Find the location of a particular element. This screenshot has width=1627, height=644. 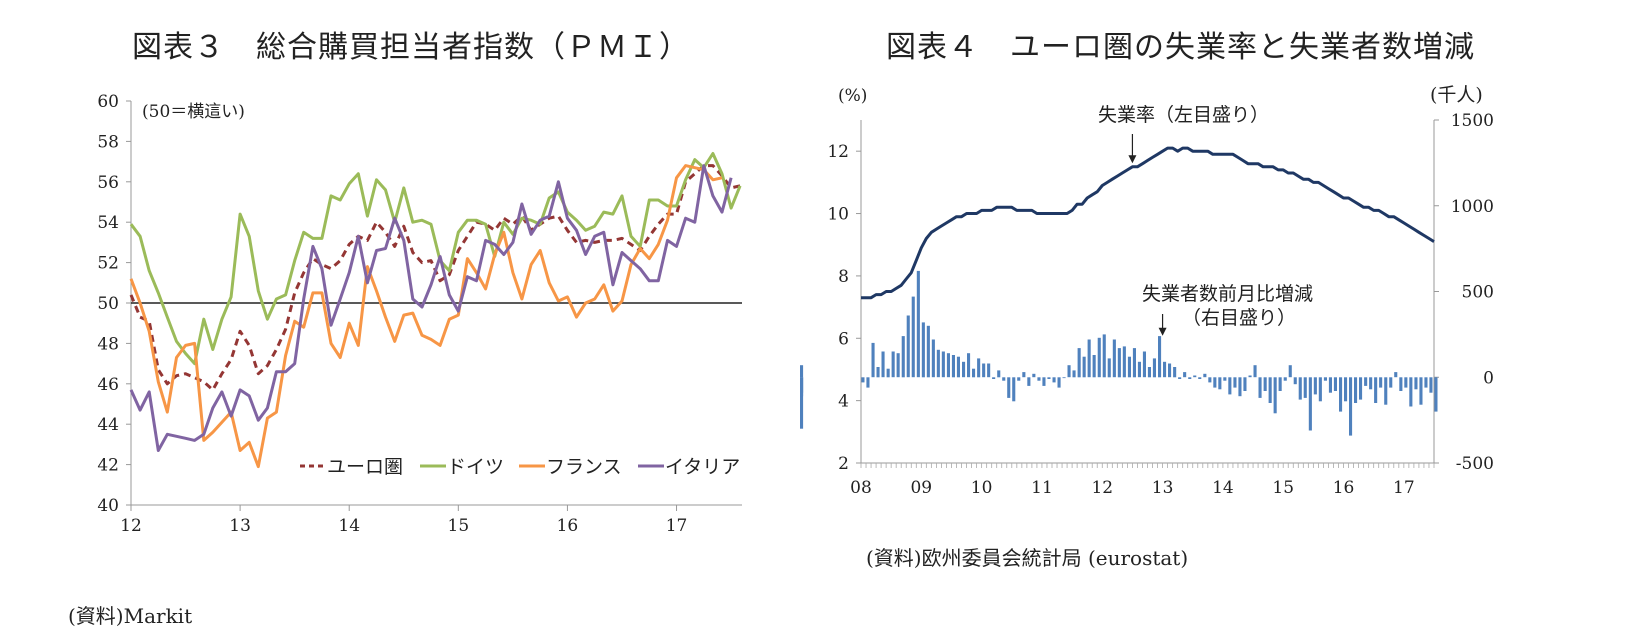

y-tick-label: 42 is located at coordinates (108, 466).